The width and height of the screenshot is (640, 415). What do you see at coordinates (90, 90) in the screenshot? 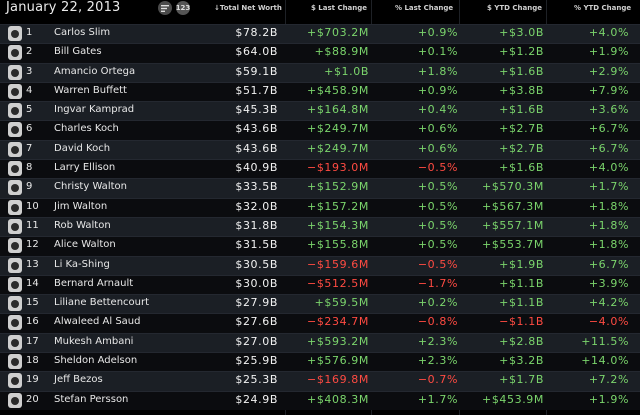
I see `person-name: Warren Buffett` at bounding box center [90, 90].